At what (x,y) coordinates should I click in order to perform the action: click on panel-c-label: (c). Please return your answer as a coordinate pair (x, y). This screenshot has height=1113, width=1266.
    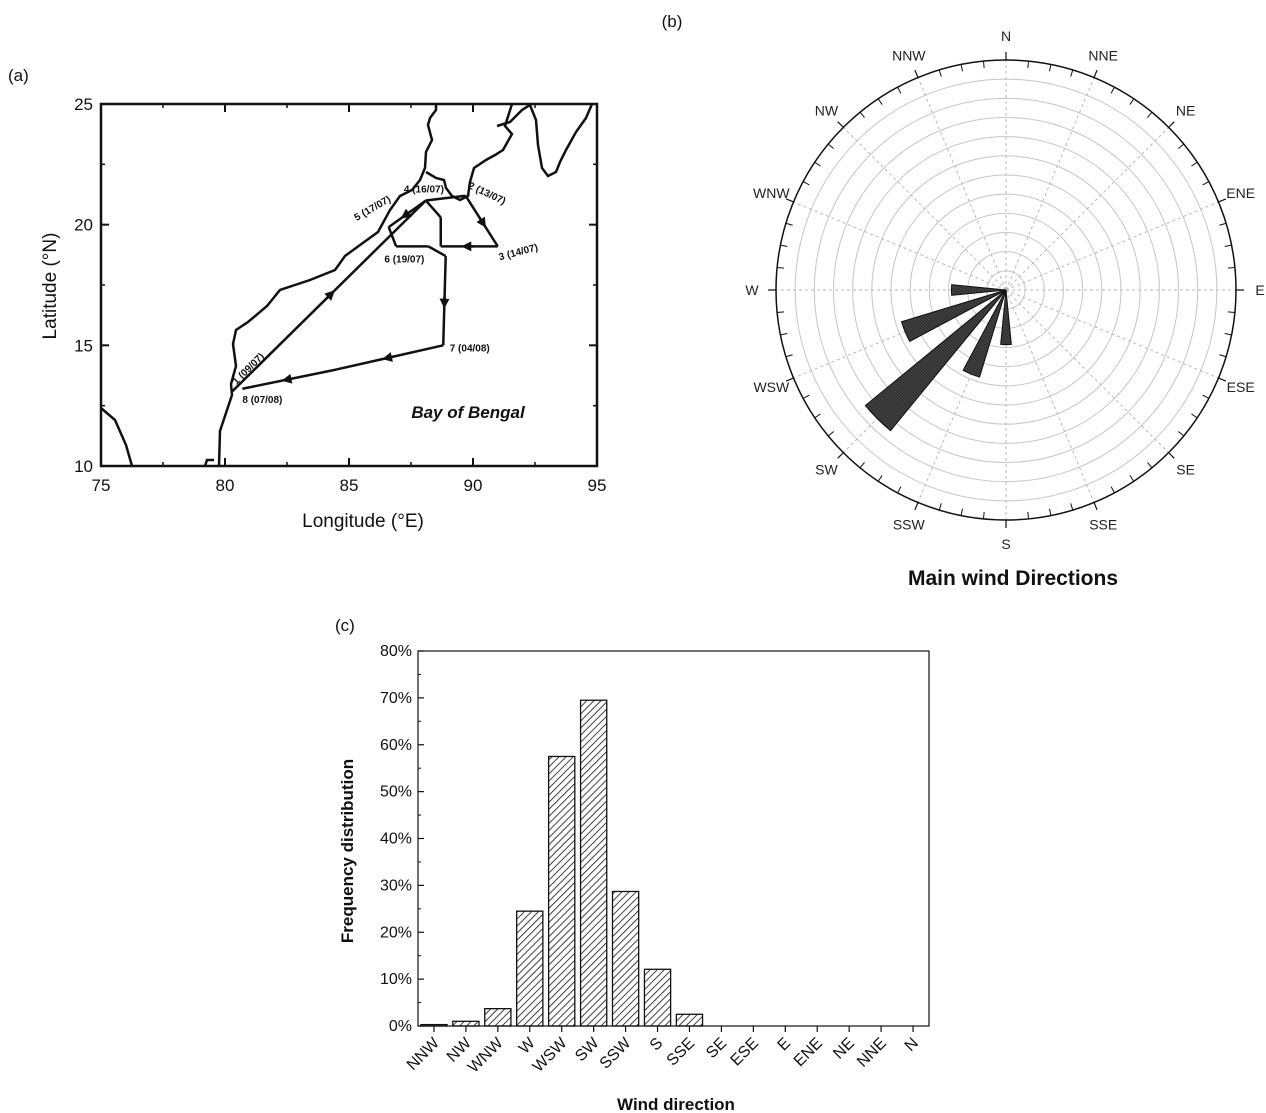
    Looking at the image, I should click on (345, 625).